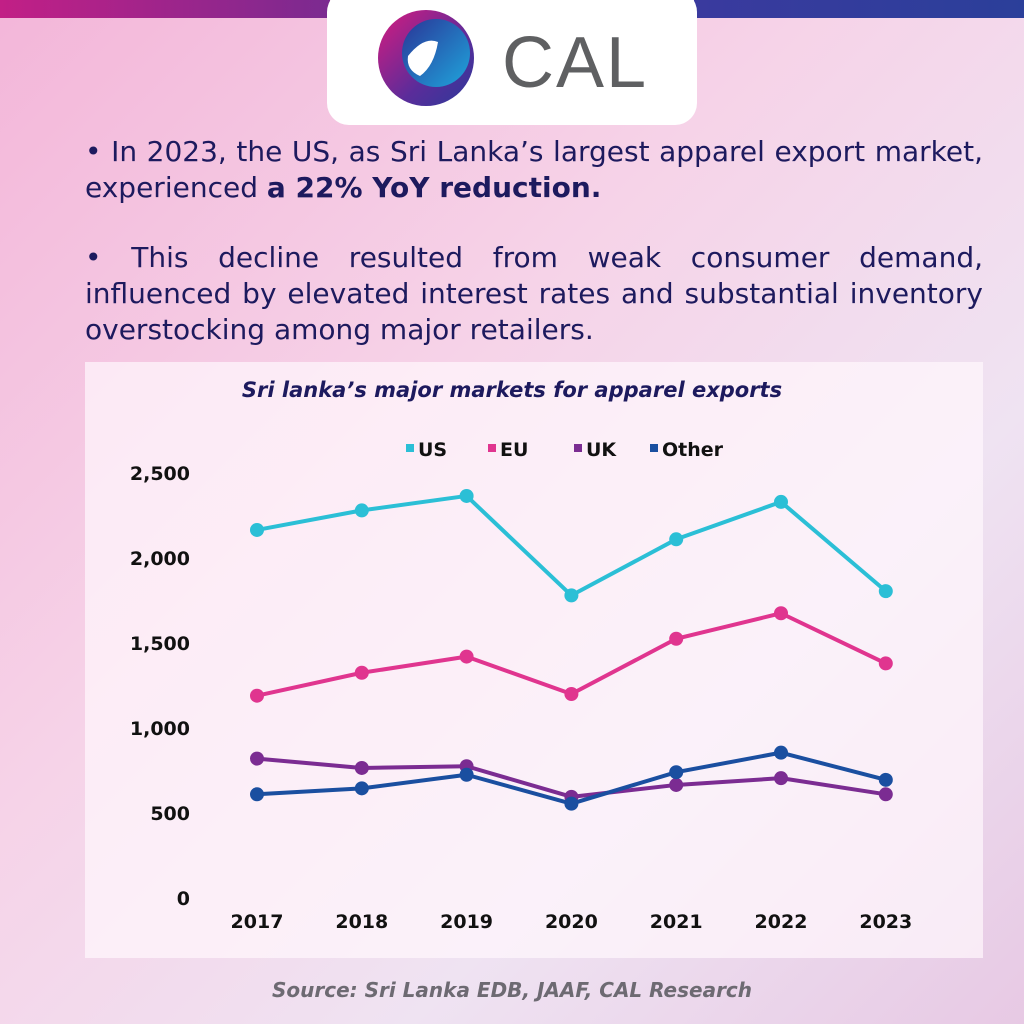  What do you see at coordinates (160, 559) in the screenshot?
I see `y-tick-label: 2,000` at bounding box center [160, 559].